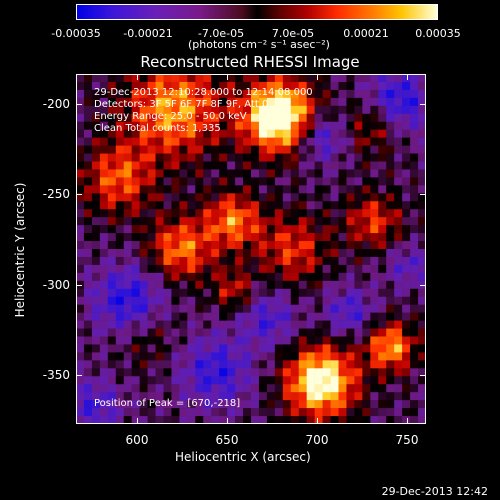 The width and height of the screenshot is (500, 500). Describe the element at coordinates (170, 116) in the screenshot. I see `energy-range-label: Energy Range: 25.0 - 50.0 keV` at that location.